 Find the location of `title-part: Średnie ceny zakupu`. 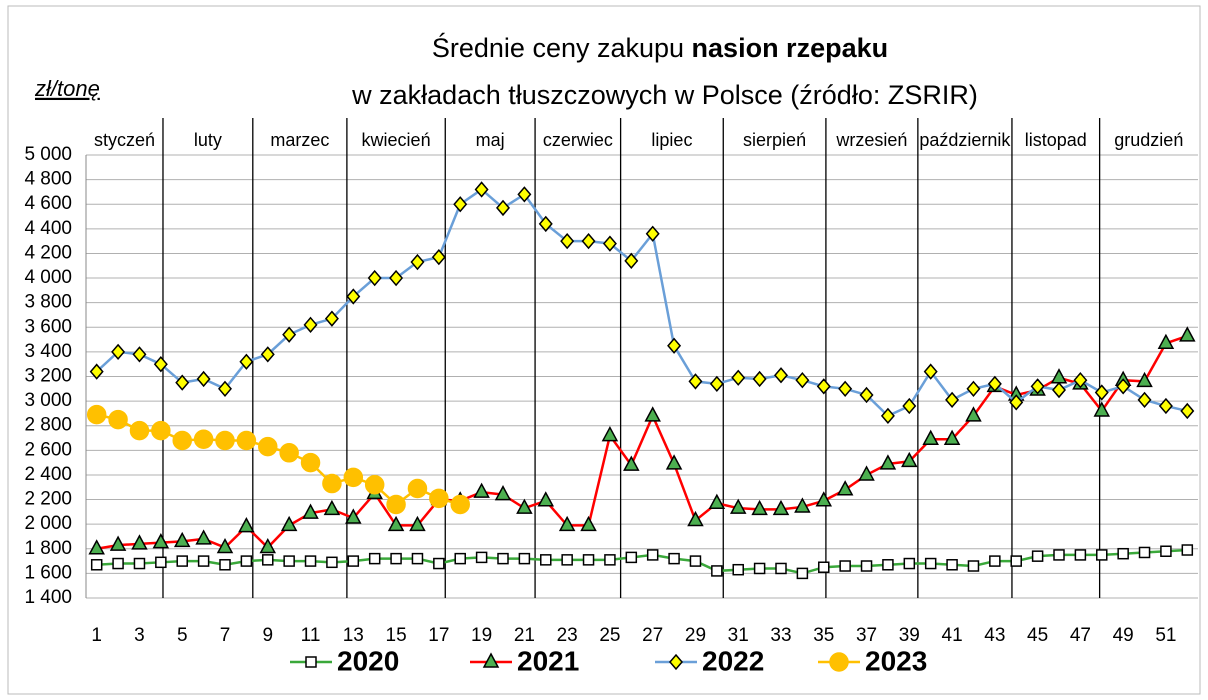

title-part: Średnie ceny zakupu is located at coordinates (562, 47).